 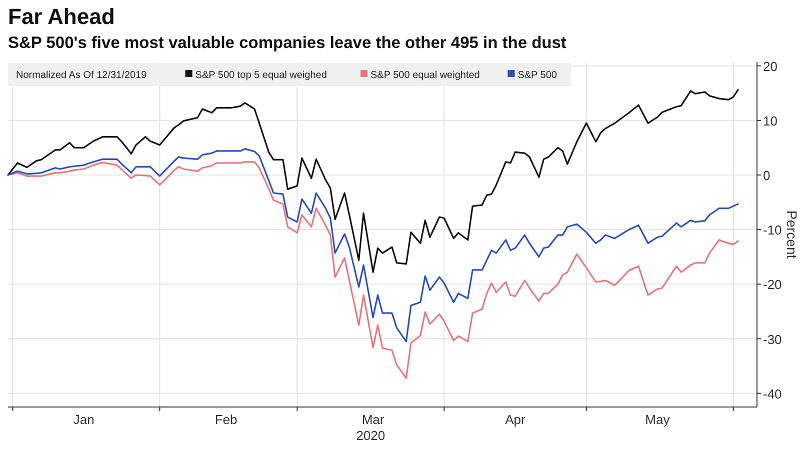 I want to click on y-tick-label: 0, so click(x=766, y=175).